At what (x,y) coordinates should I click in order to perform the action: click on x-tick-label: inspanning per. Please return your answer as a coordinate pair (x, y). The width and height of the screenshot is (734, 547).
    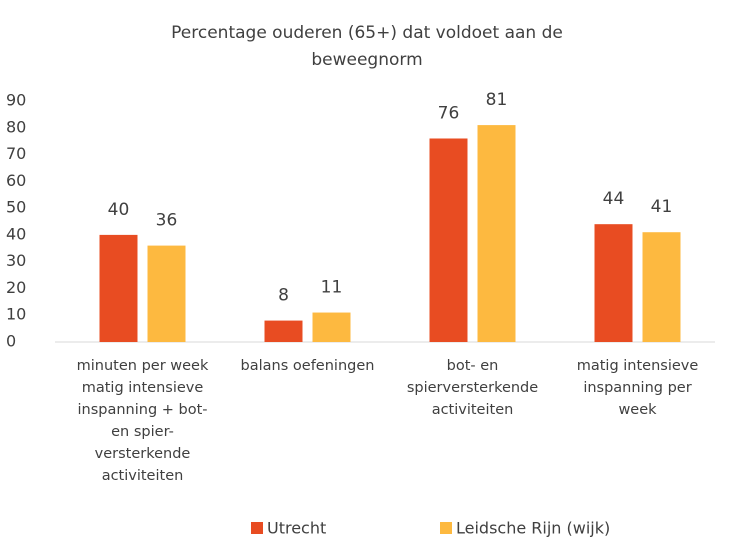
    Looking at the image, I should click on (637, 388).